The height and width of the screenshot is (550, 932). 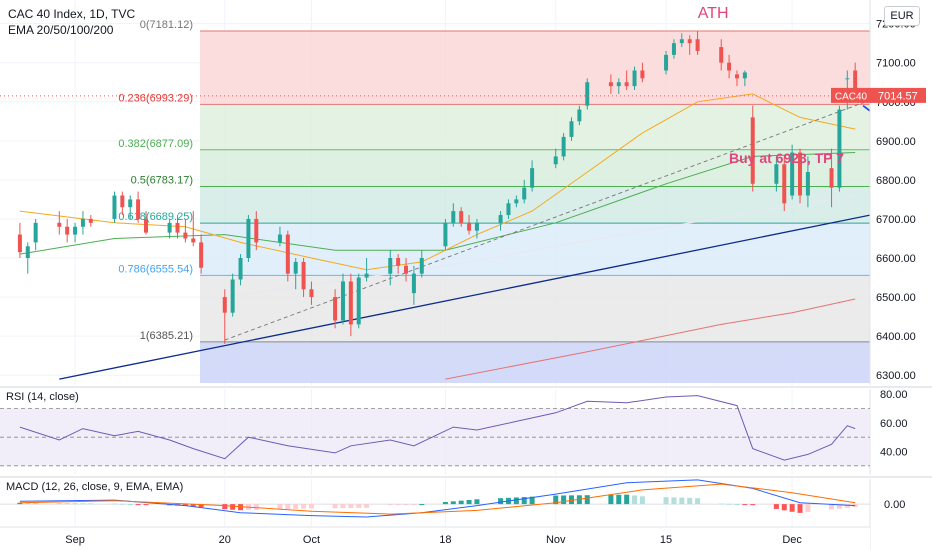 I want to click on price-axis-bg, so click(x=901, y=275).